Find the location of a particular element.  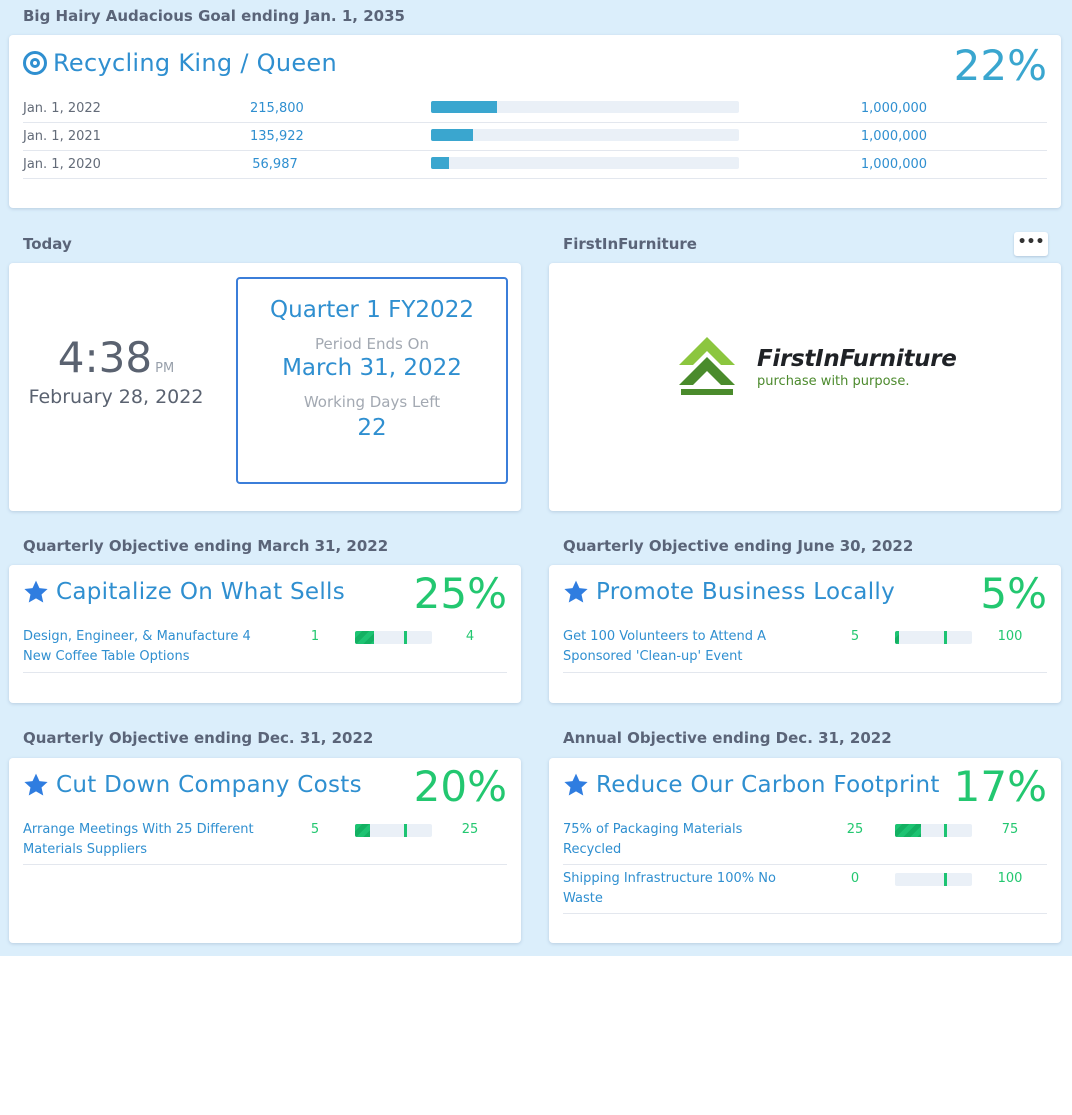

bhag-row: Jan. 1, 2021 135,922 1,000,000 is located at coordinates (535, 137).